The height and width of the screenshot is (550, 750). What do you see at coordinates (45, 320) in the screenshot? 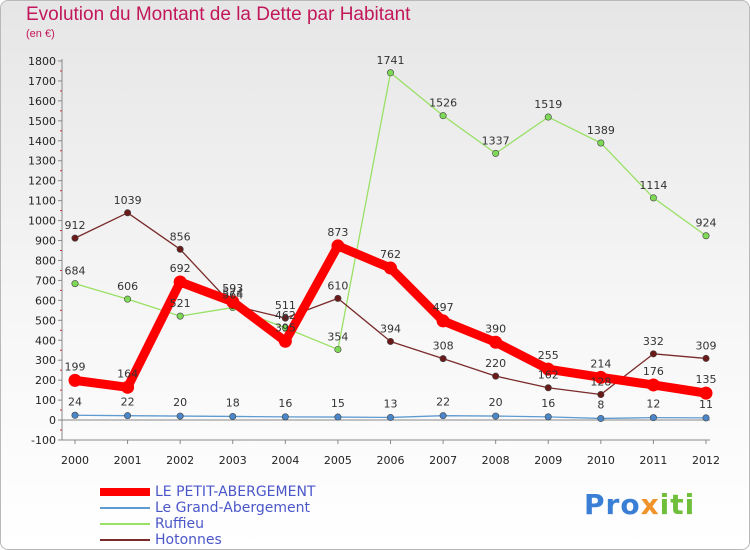
I see `y-tick-label: 500` at bounding box center [45, 320].